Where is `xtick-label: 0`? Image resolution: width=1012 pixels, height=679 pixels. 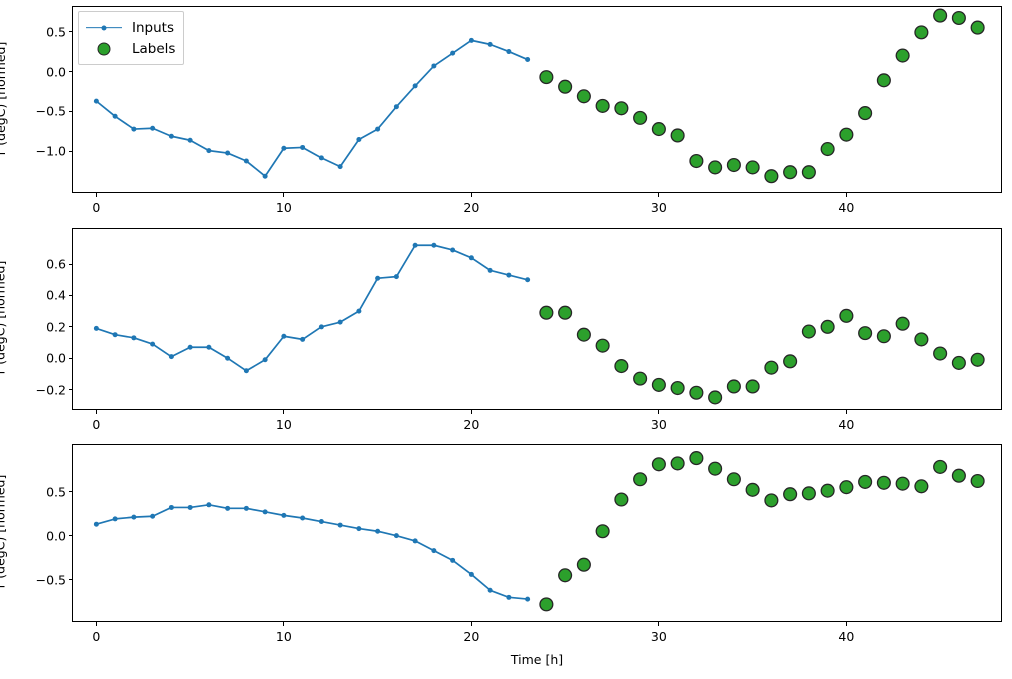 xtick-label: 0 is located at coordinates (96, 207).